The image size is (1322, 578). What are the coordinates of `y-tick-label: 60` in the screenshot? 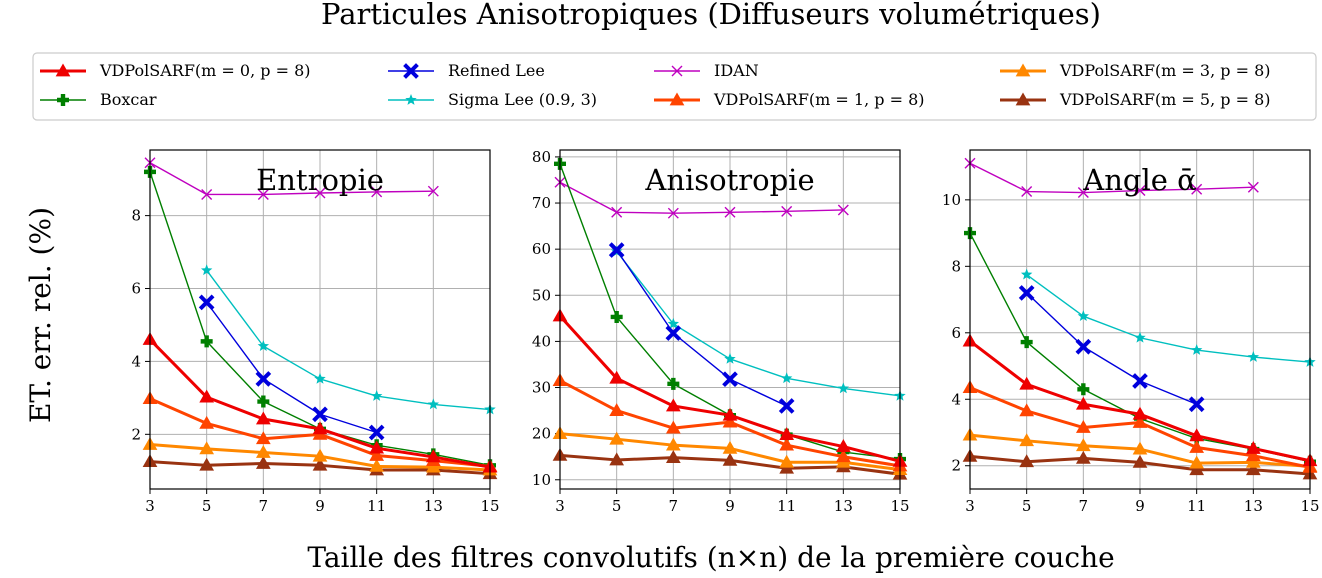 It's located at (541, 249).